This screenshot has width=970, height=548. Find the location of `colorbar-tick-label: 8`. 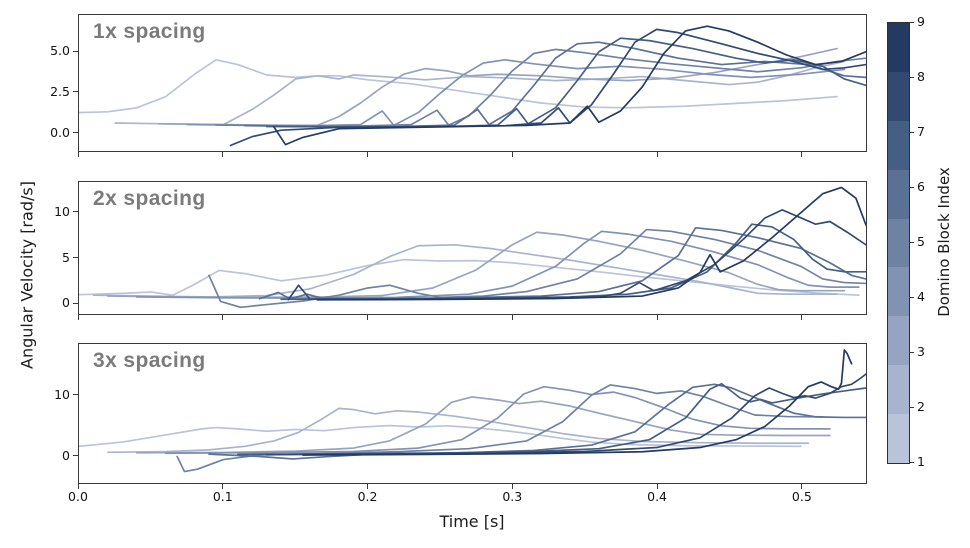

colorbar-tick-label: 8 is located at coordinates (921, 76).